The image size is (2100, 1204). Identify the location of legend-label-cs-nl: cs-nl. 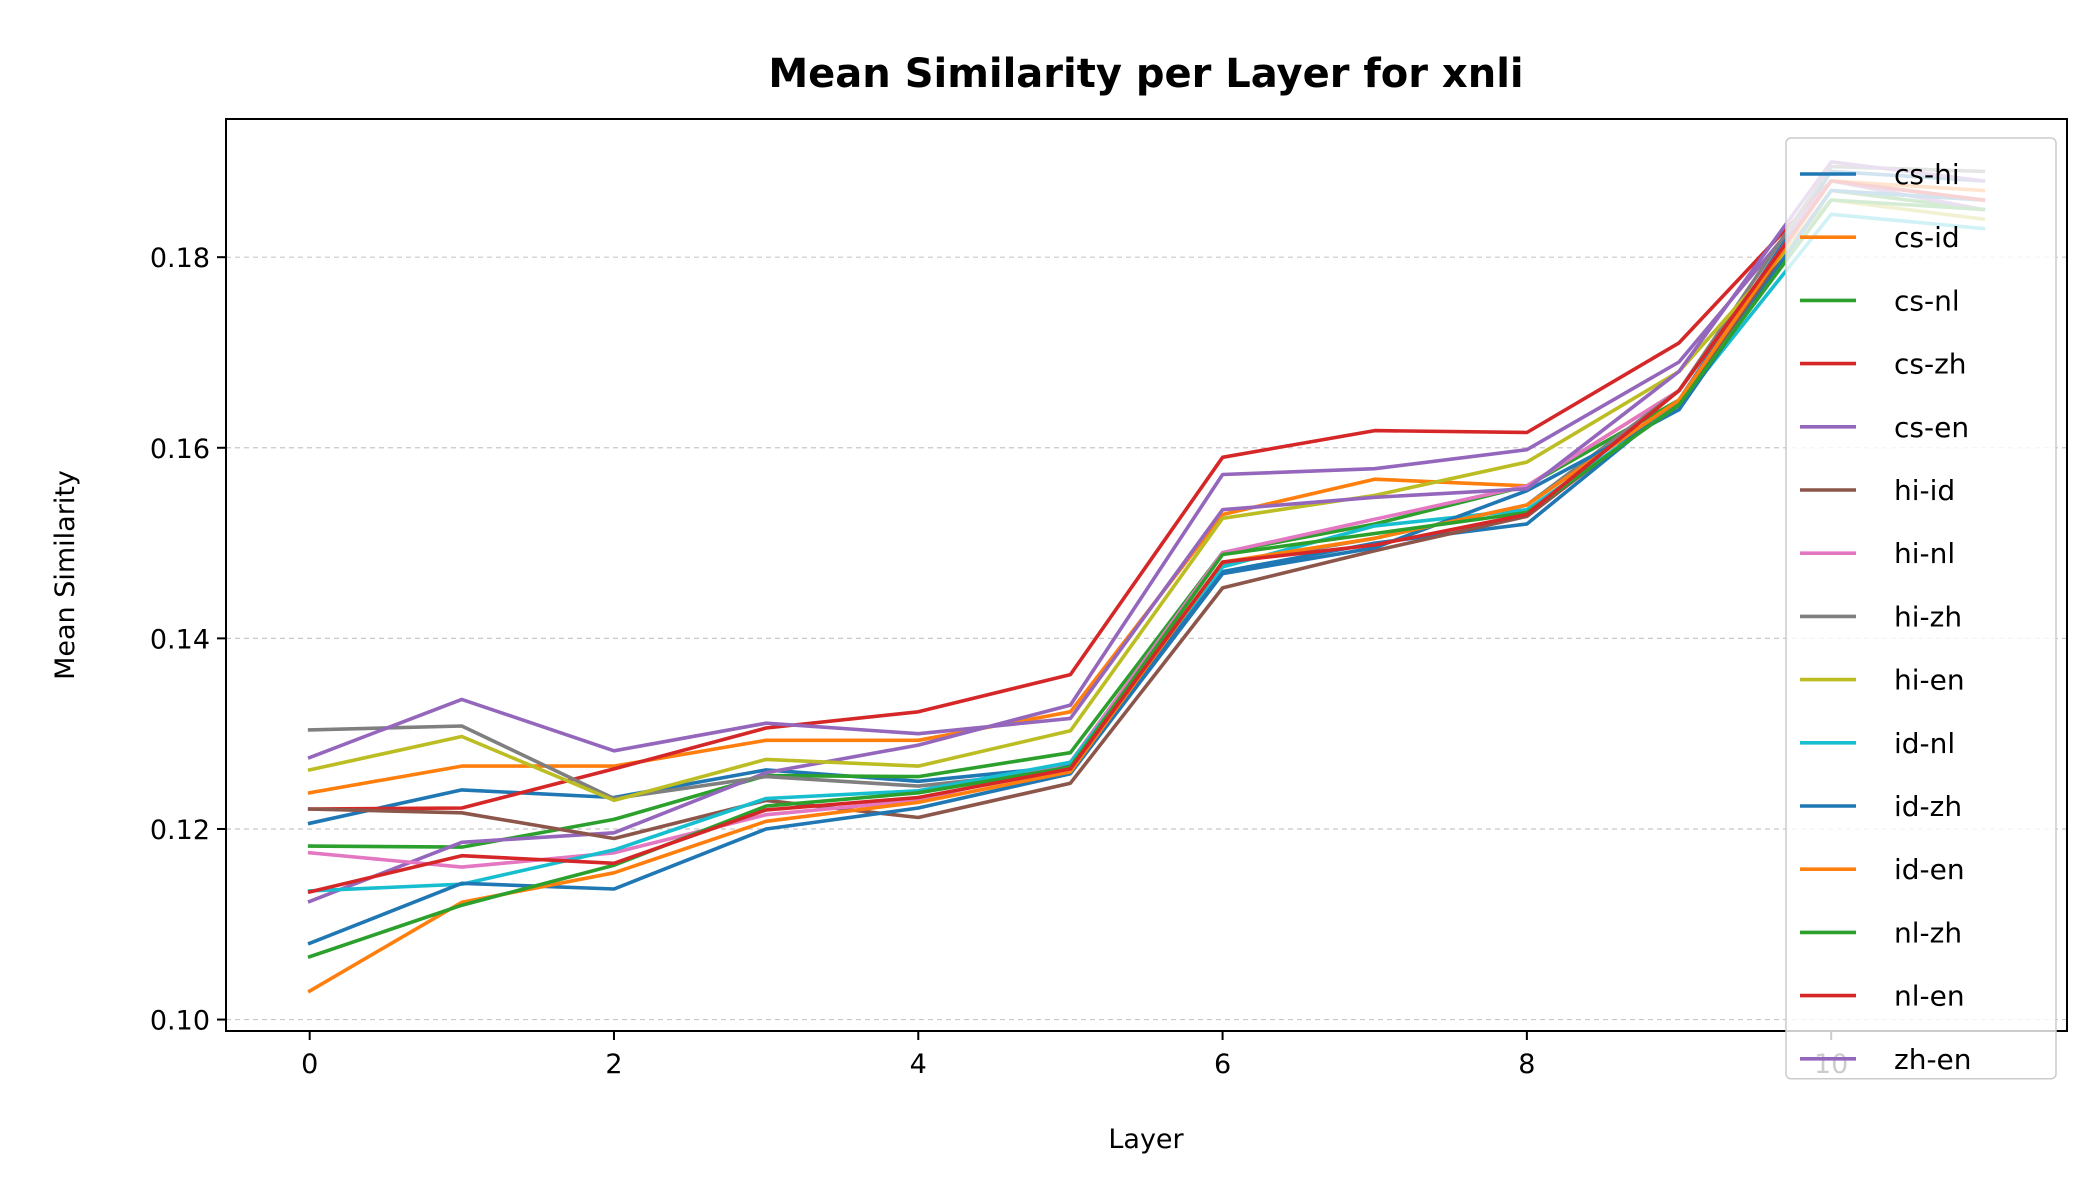
(1927, 300).